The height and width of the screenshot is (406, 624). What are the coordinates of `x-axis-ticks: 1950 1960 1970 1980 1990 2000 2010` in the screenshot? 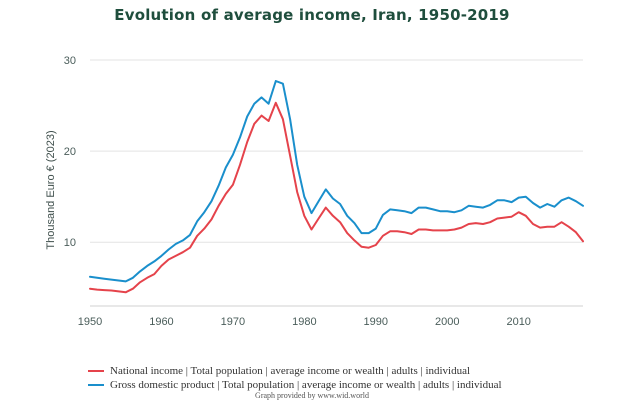 It's located at (304, 322).